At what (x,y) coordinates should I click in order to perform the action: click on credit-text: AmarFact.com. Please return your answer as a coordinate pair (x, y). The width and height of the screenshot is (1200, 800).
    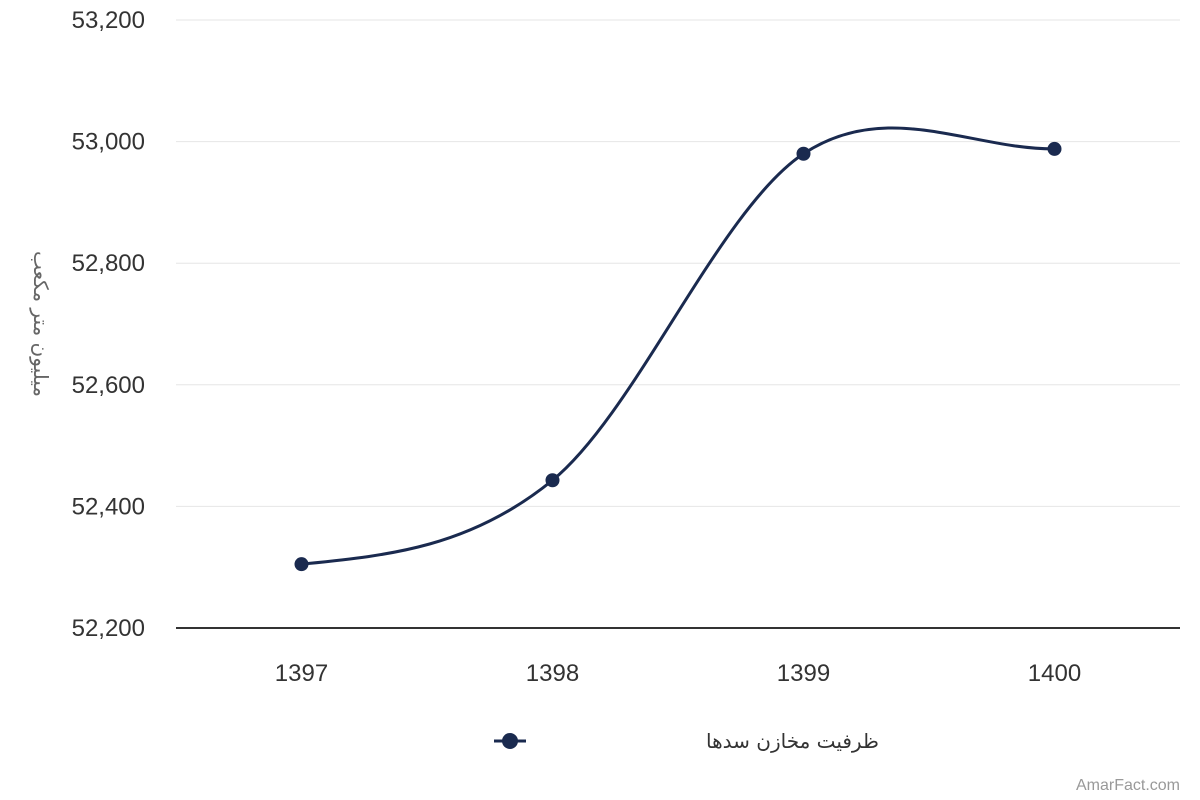
    Looking at the image, I should click on (1128, 785).